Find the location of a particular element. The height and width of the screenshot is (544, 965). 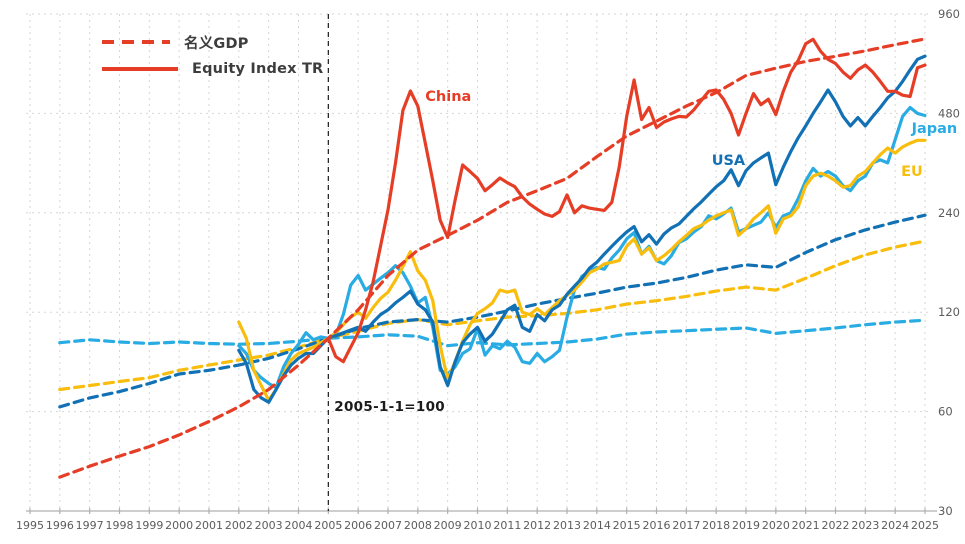

x-tick-label: 1999 is located at coordinates (149, 525).